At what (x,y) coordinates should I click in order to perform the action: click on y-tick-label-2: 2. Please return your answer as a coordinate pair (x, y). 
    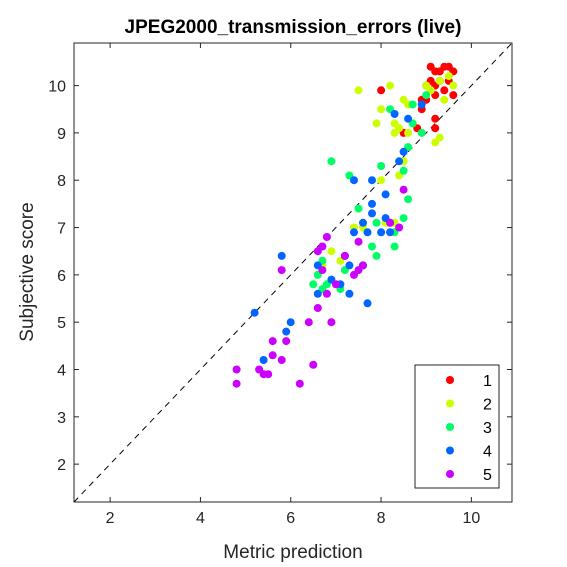
    Looking at the image, I should click on (61, 465).